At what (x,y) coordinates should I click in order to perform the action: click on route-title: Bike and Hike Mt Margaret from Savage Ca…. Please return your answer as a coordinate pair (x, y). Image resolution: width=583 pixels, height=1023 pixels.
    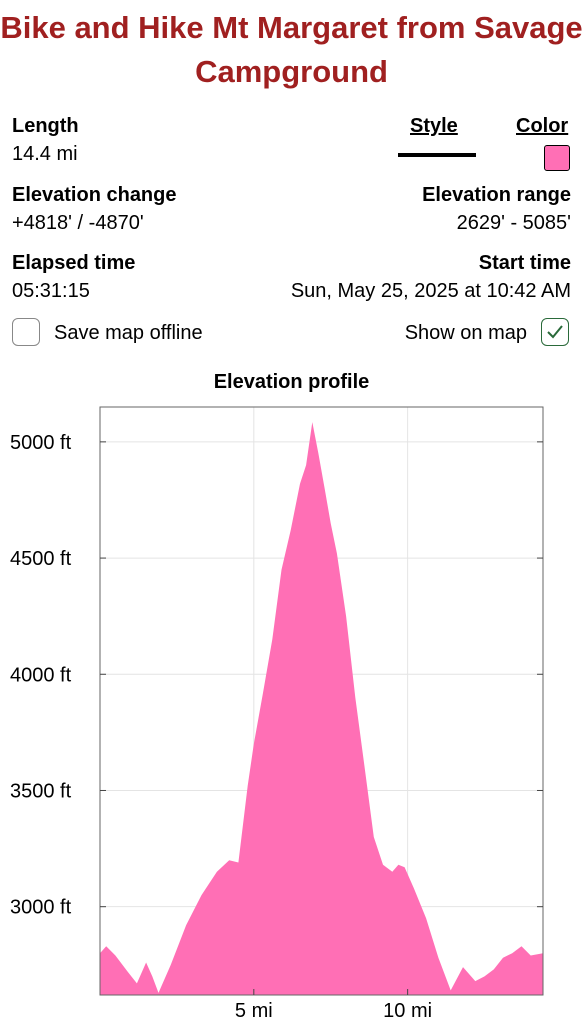
    Looking at the image, I should click on (291, 49).